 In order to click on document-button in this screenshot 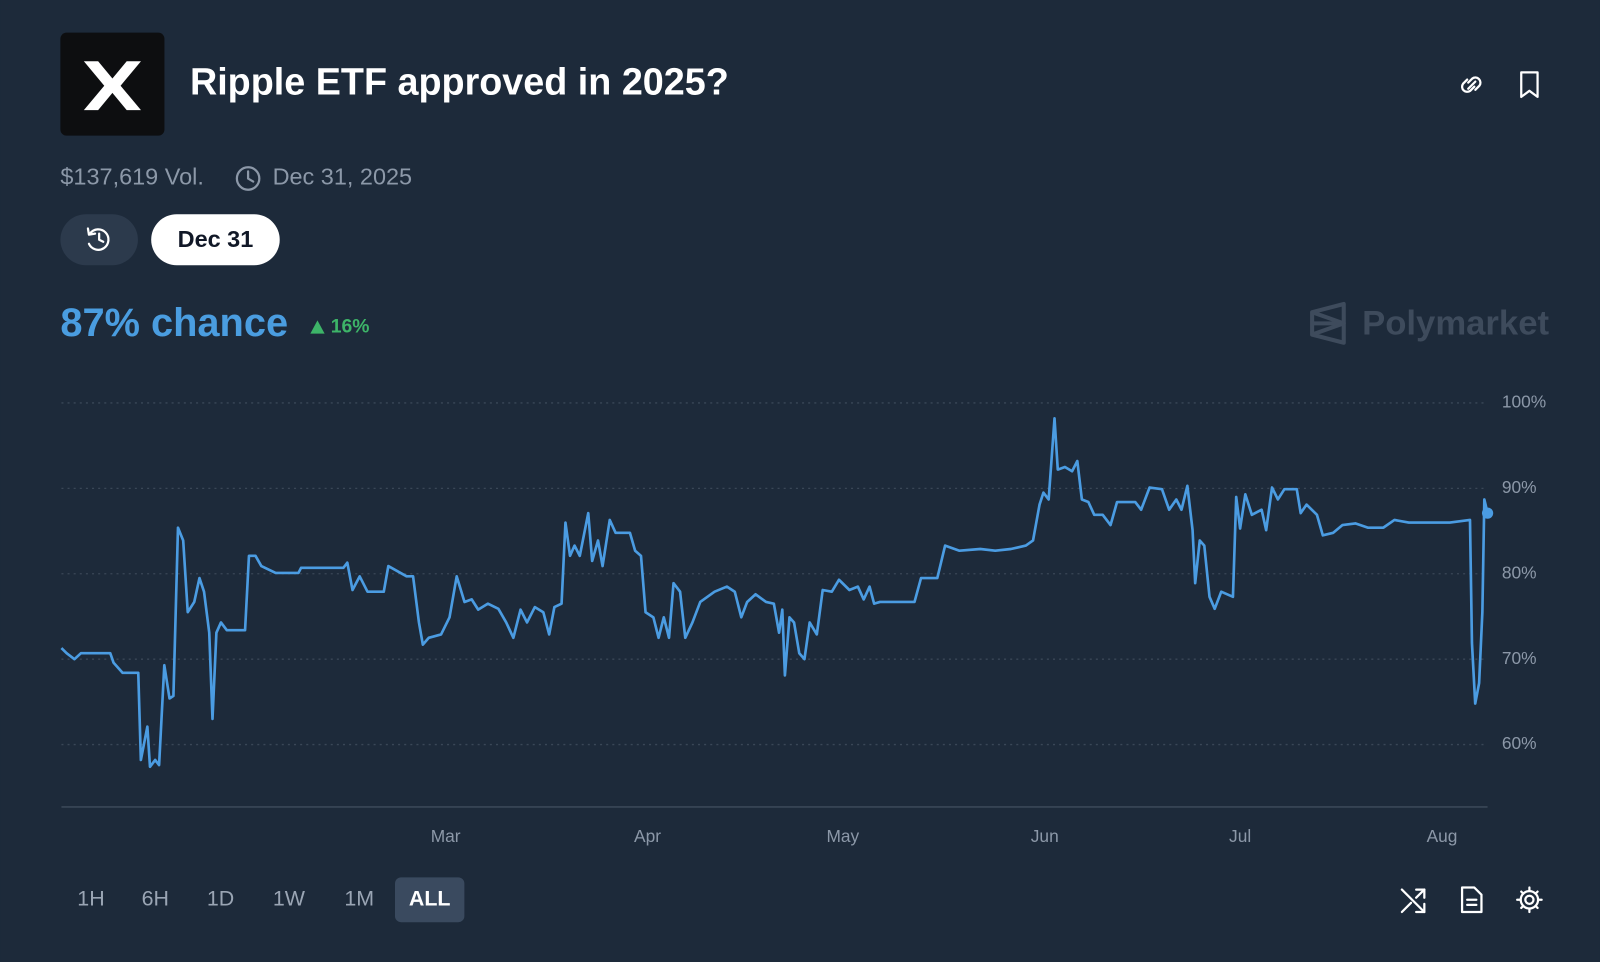, I will do `click(1471, 900)`.